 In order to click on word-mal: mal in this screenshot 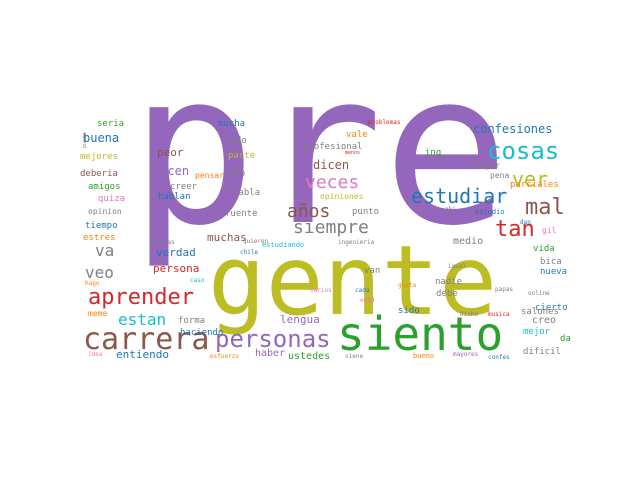, I will do `click(545, 207)`.